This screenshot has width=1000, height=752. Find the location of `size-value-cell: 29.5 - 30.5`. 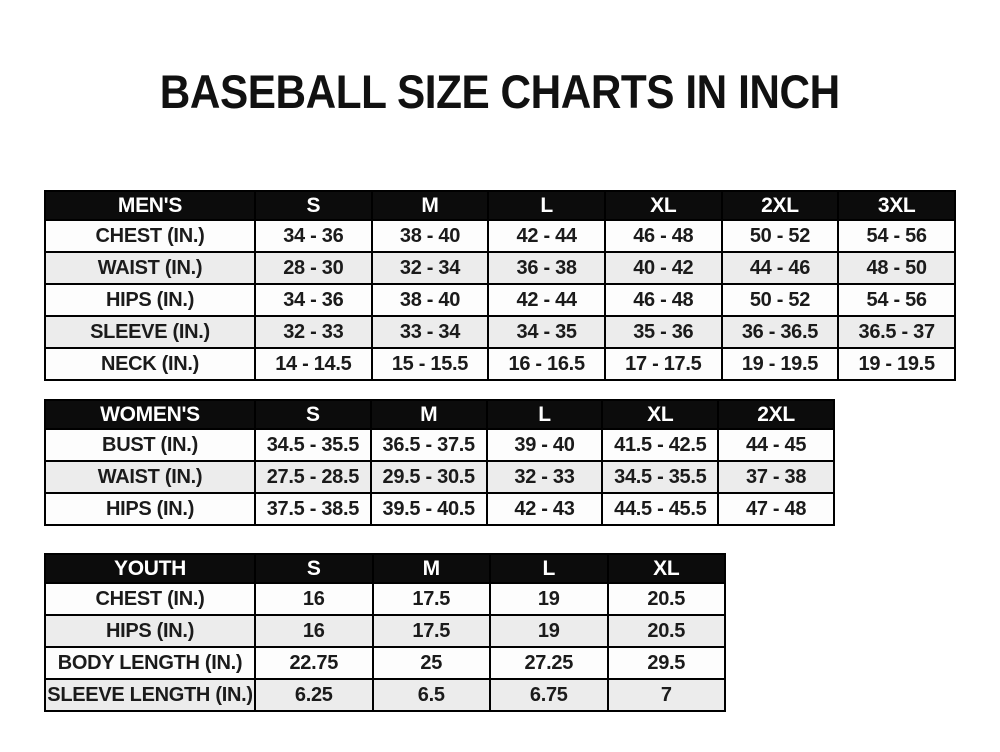

size-value-cell: 29.5 - 30.5 is located at coordinates (428, 477).